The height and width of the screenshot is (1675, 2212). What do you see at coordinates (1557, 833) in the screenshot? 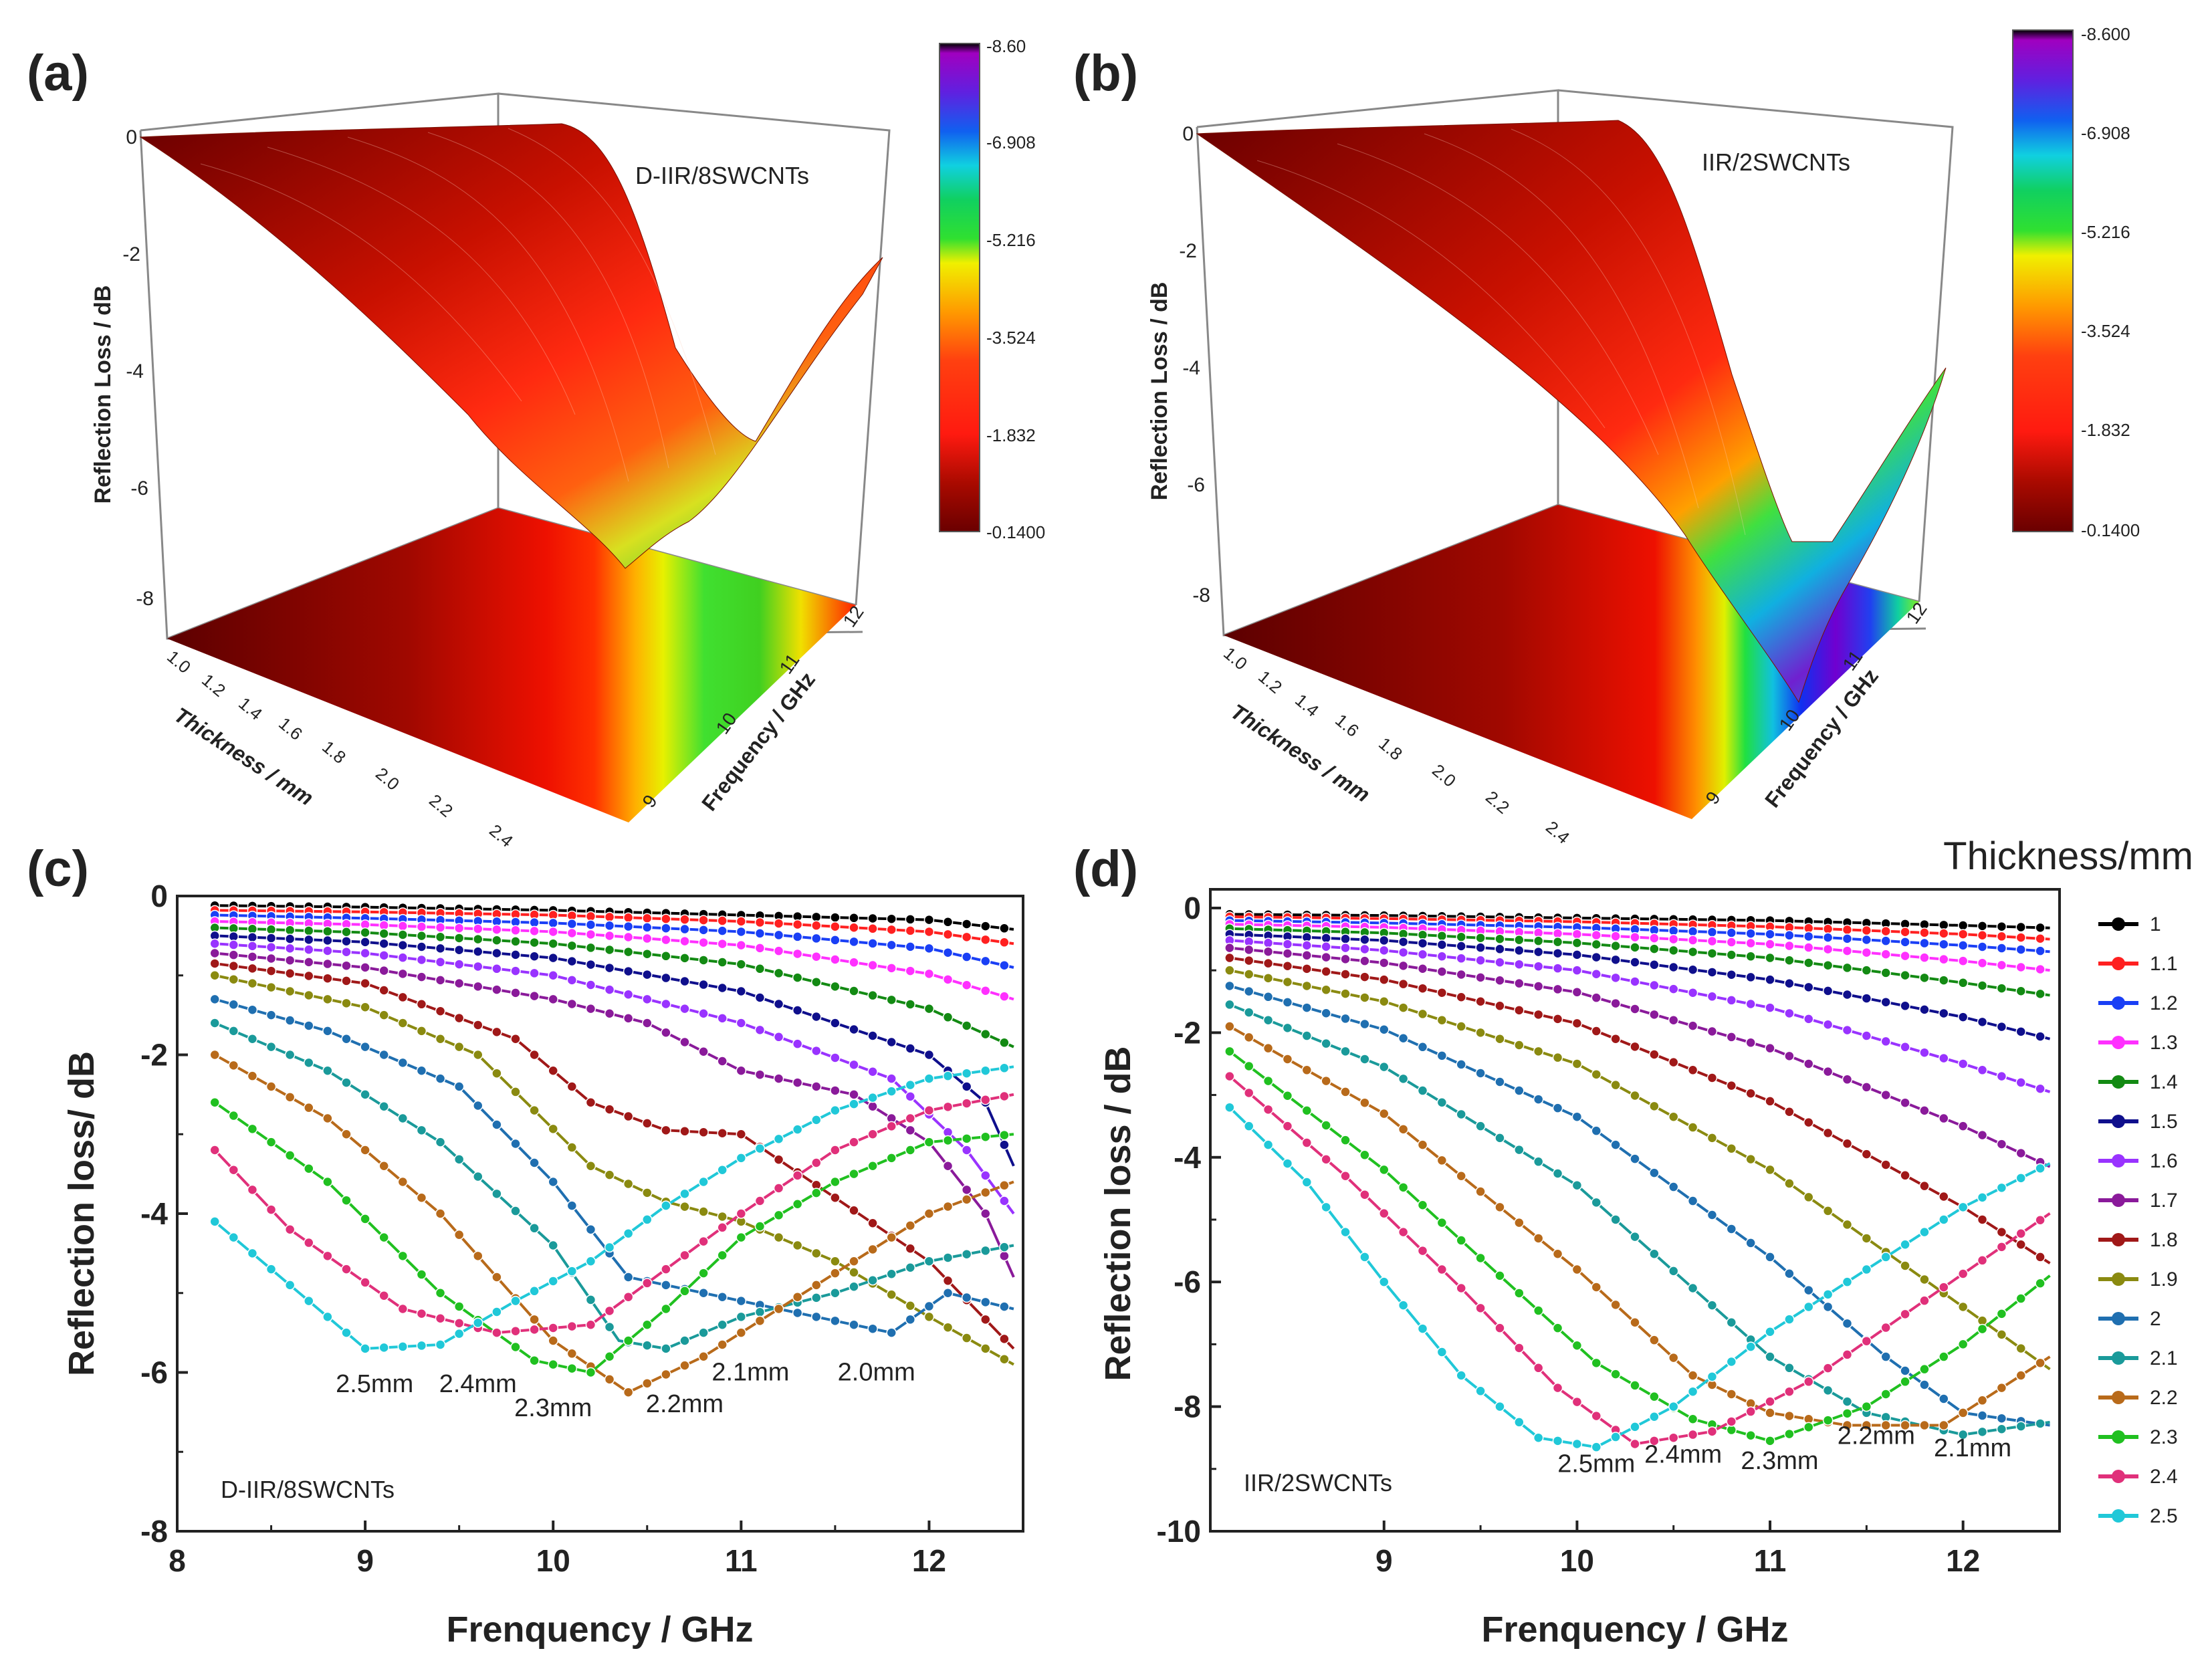
I see `svg-text: 2.4` at bounding box center [1557, 833].